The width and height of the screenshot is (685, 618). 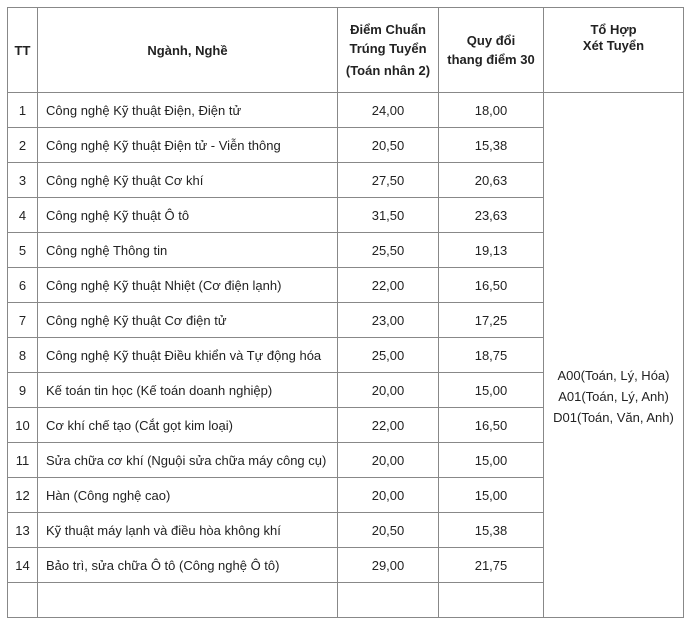 I want to click on row-tt: 2, so click(x=22, y=145).